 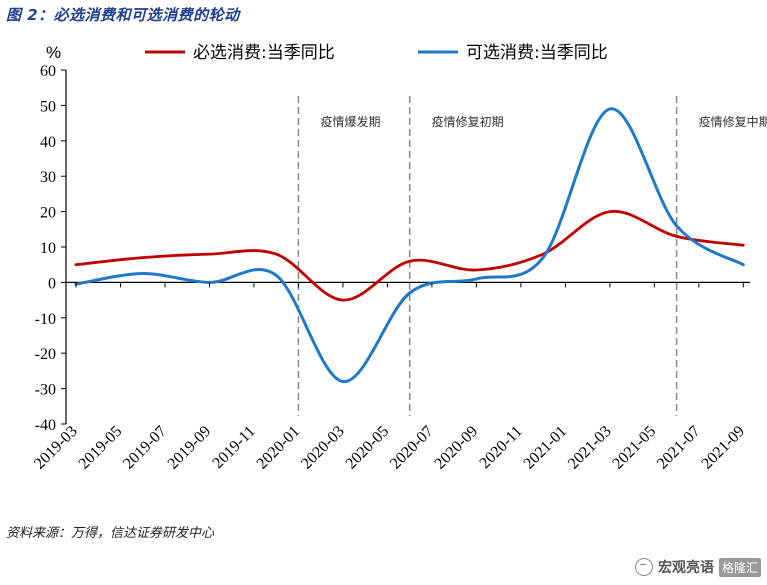 I want to click on x-tick-label: 2020-07, so click(x=412, y=448).